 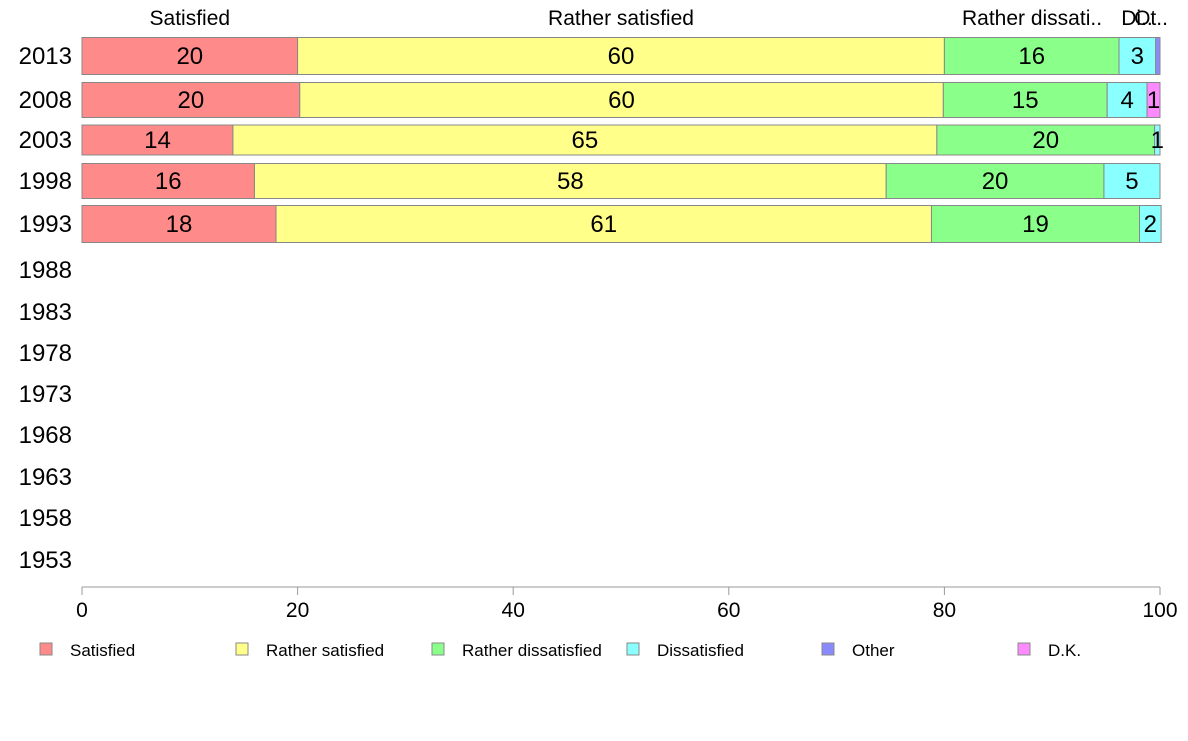 I want to click on legend-label-rather-satisfied: Rather satisfied, so click(x=325, y=650).